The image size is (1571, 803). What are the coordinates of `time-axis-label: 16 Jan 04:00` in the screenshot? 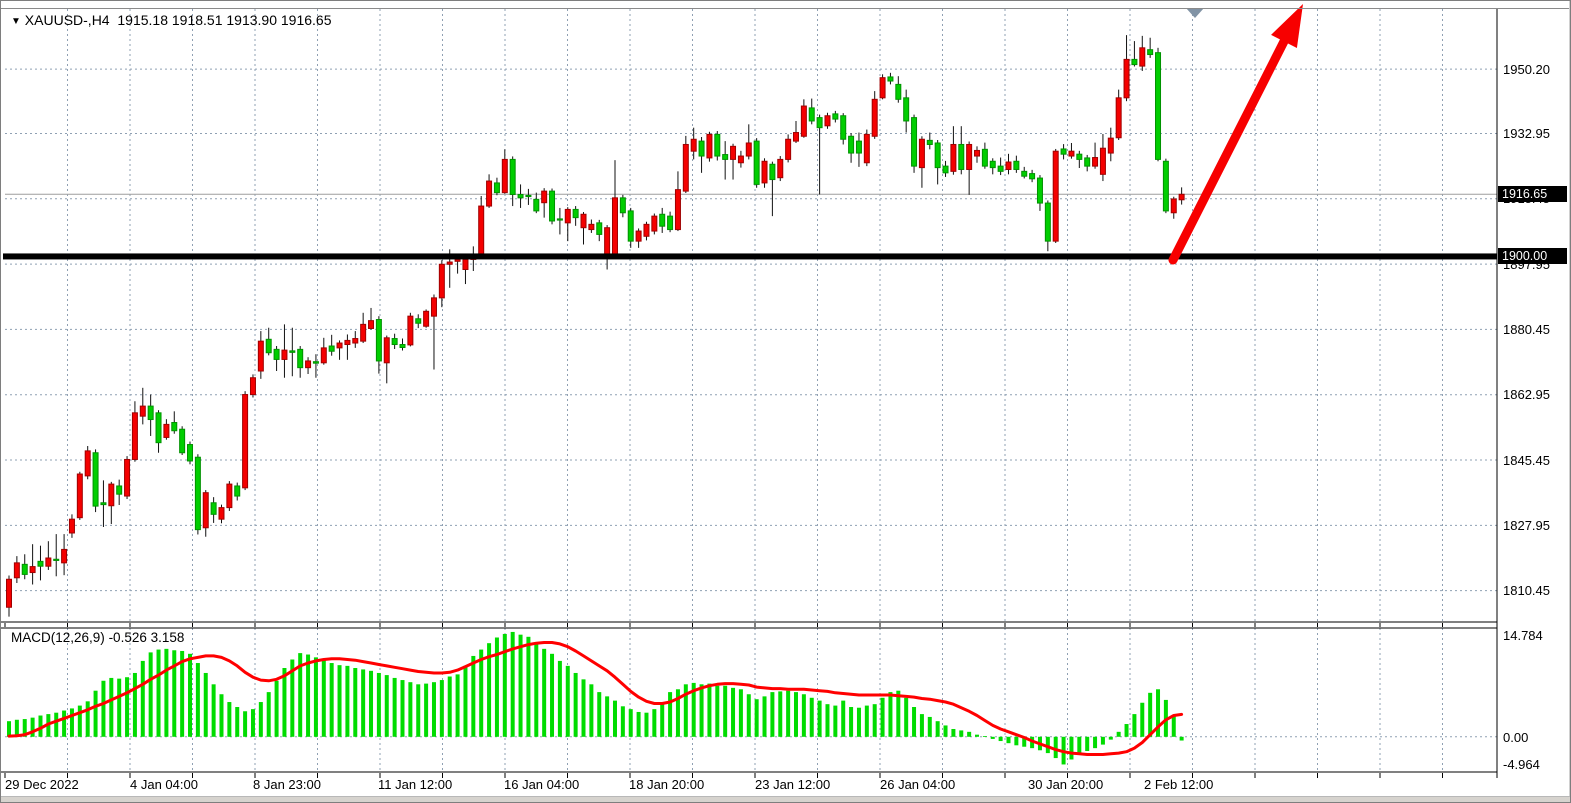 It's located at (542, 784).